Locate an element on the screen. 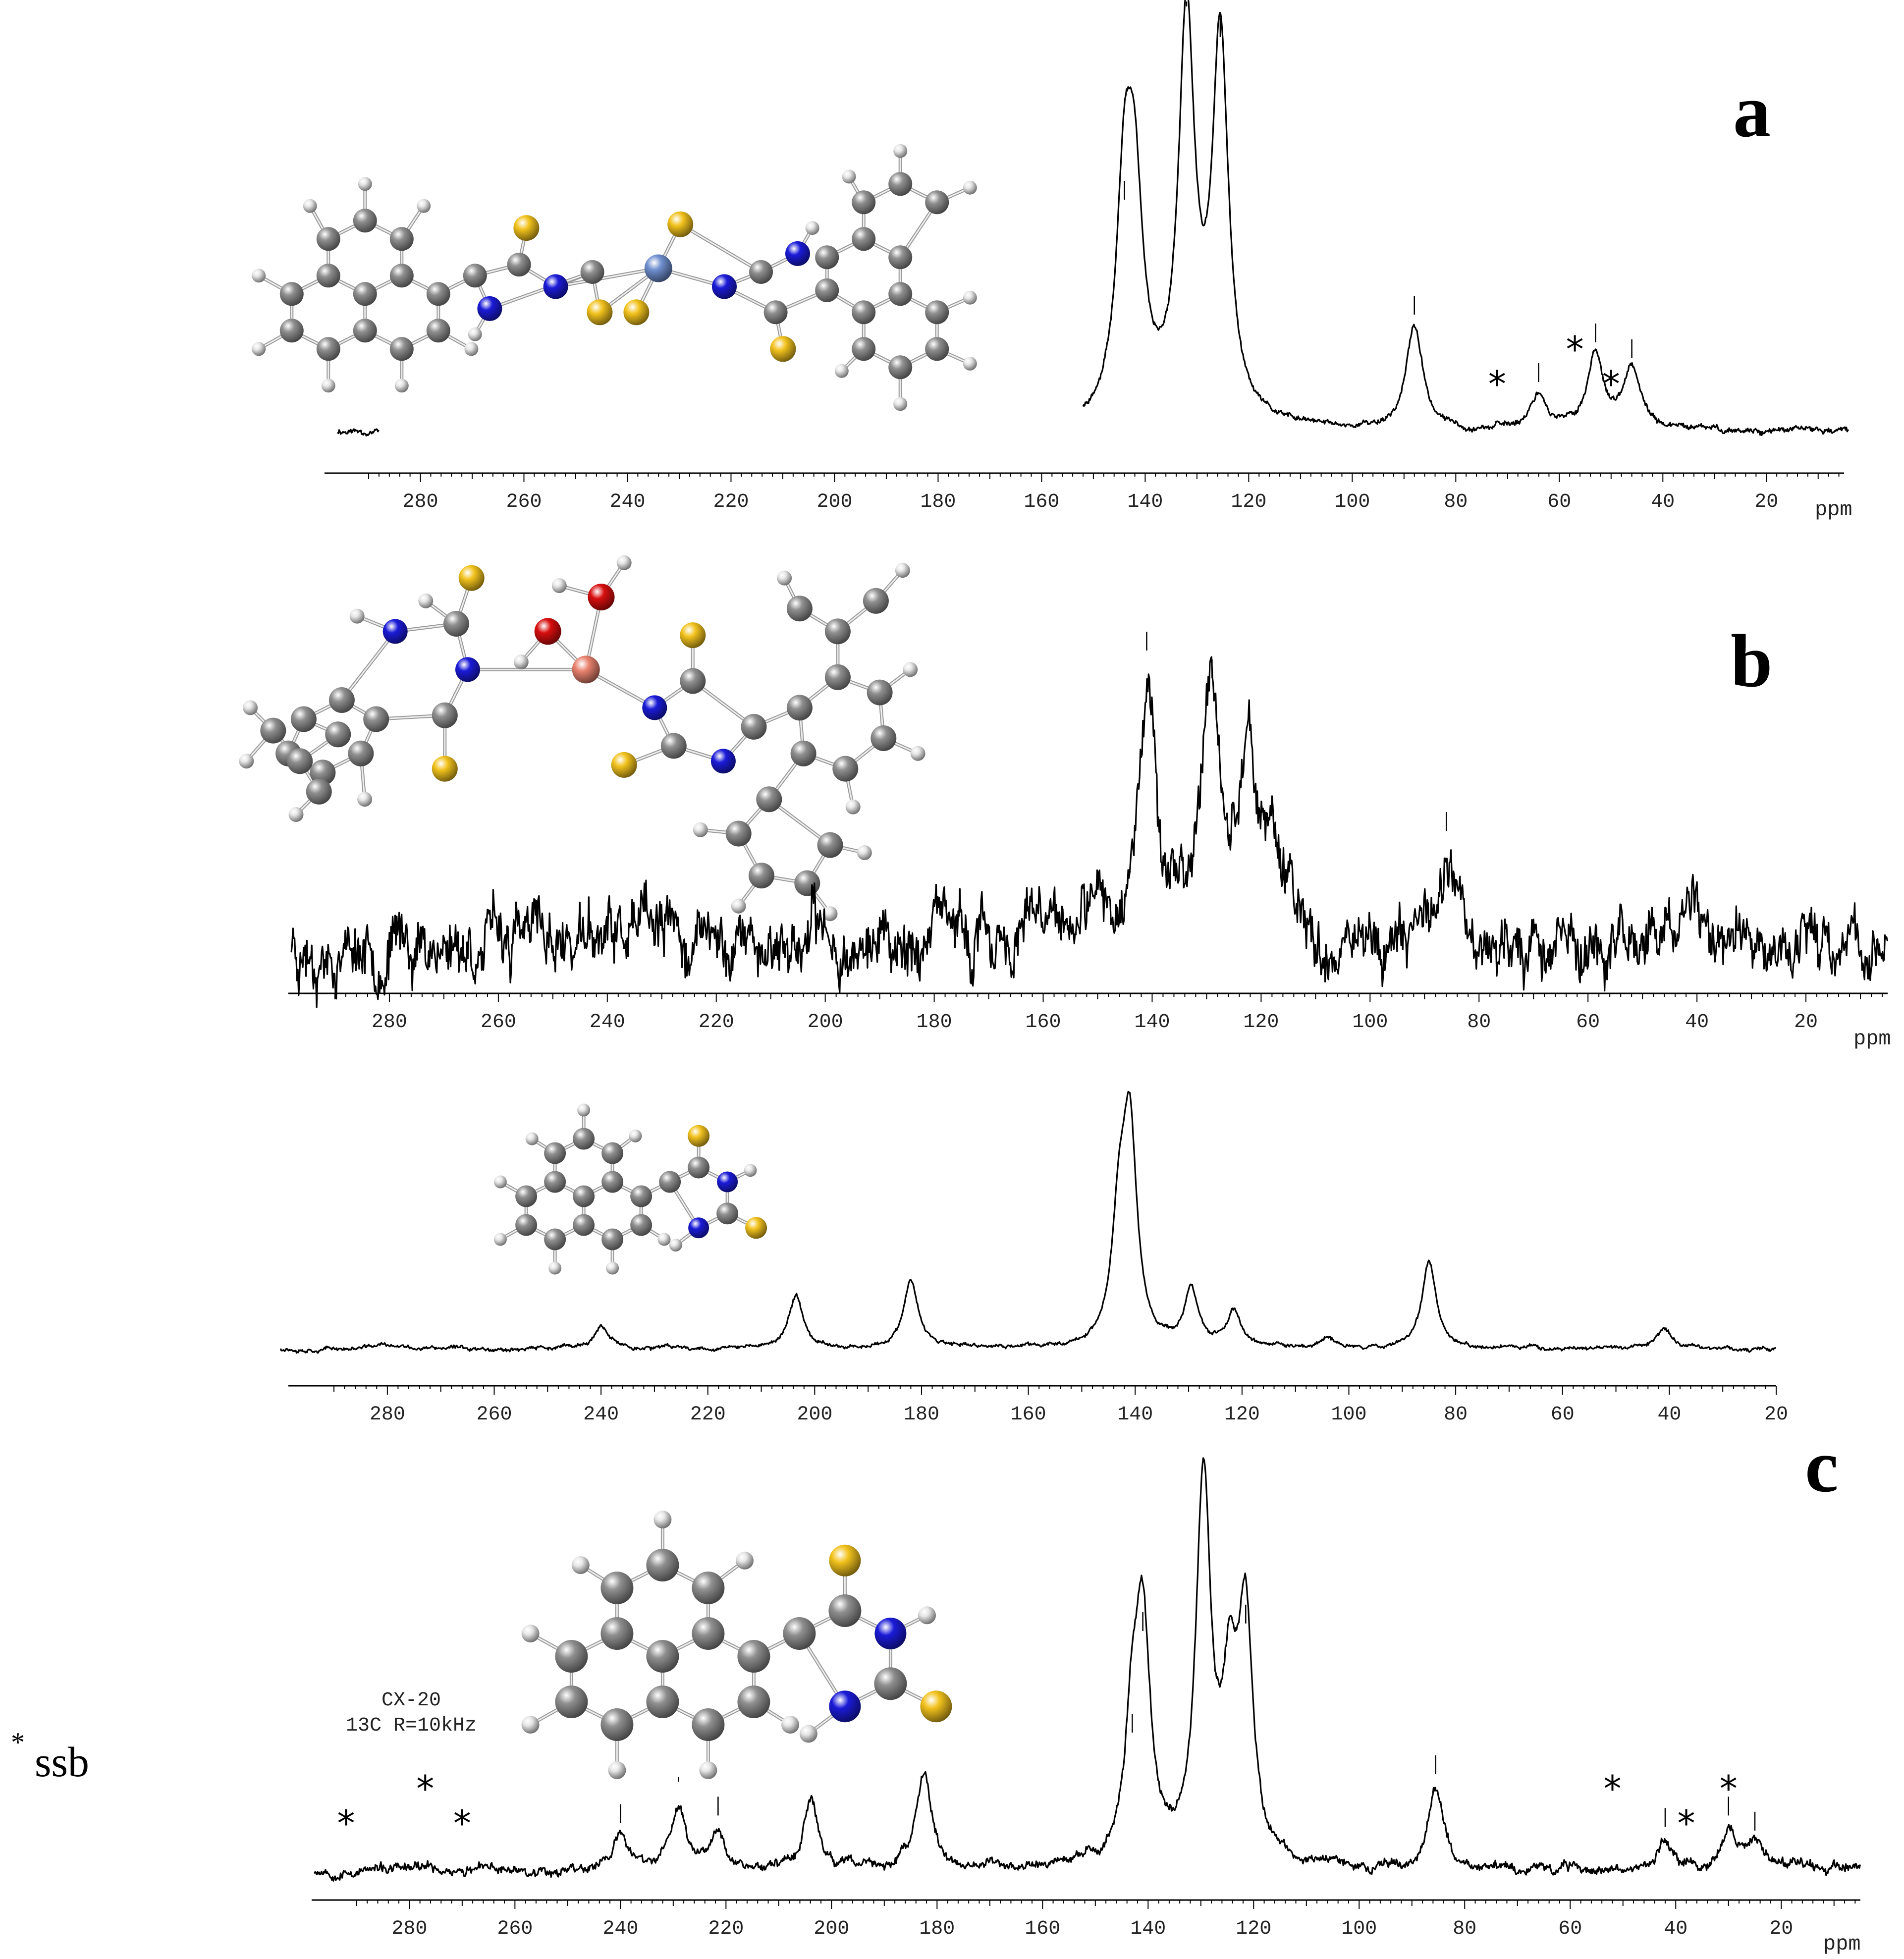  legend-asterisk: * is located at coordinates (18, 1742).